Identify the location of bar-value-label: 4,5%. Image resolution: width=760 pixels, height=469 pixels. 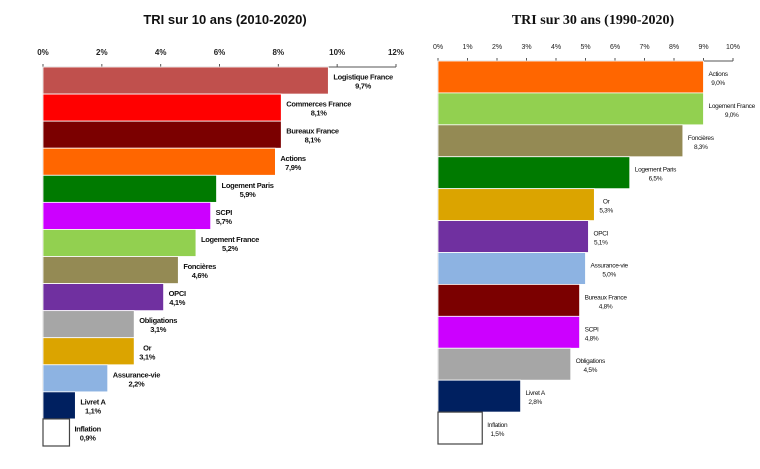
(591, 370).